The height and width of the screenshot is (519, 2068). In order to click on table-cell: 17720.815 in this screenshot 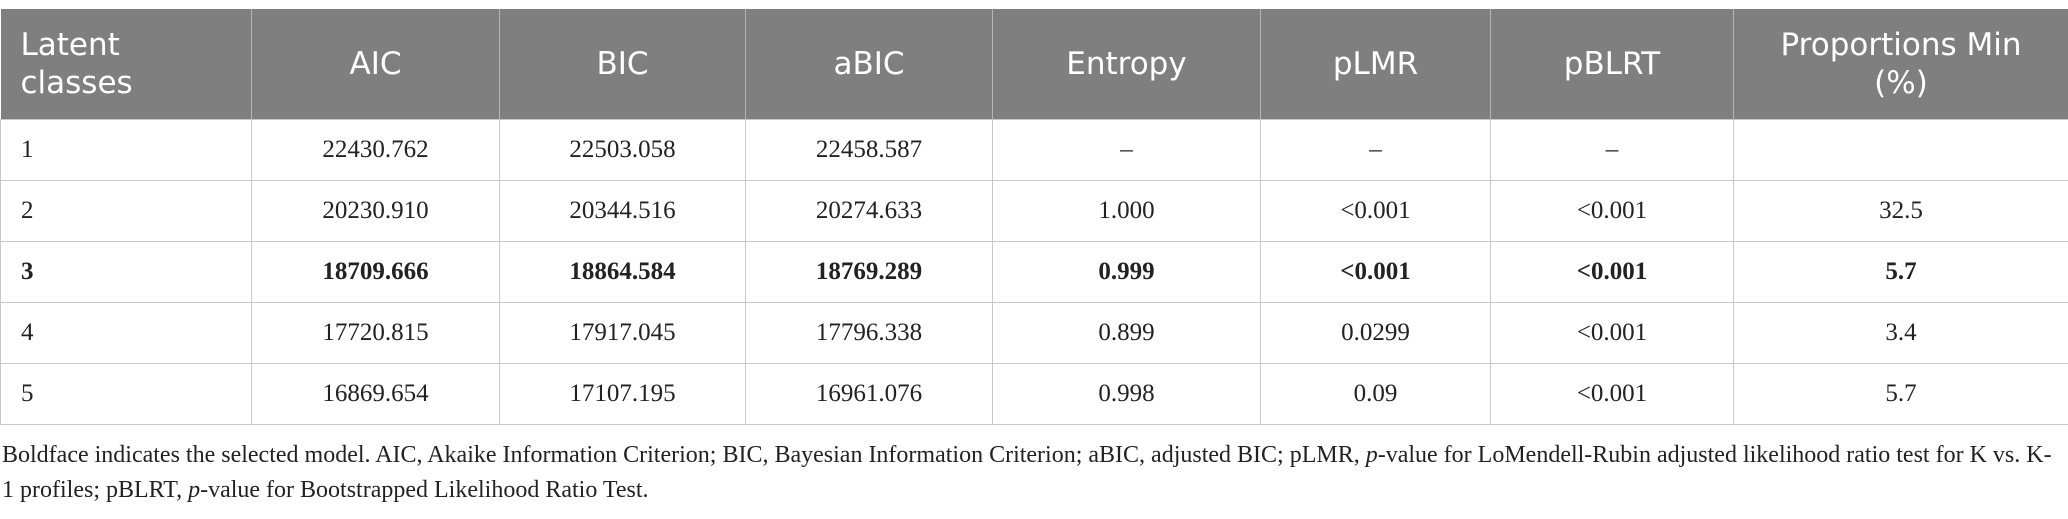, I will do `click(375, 332)`.